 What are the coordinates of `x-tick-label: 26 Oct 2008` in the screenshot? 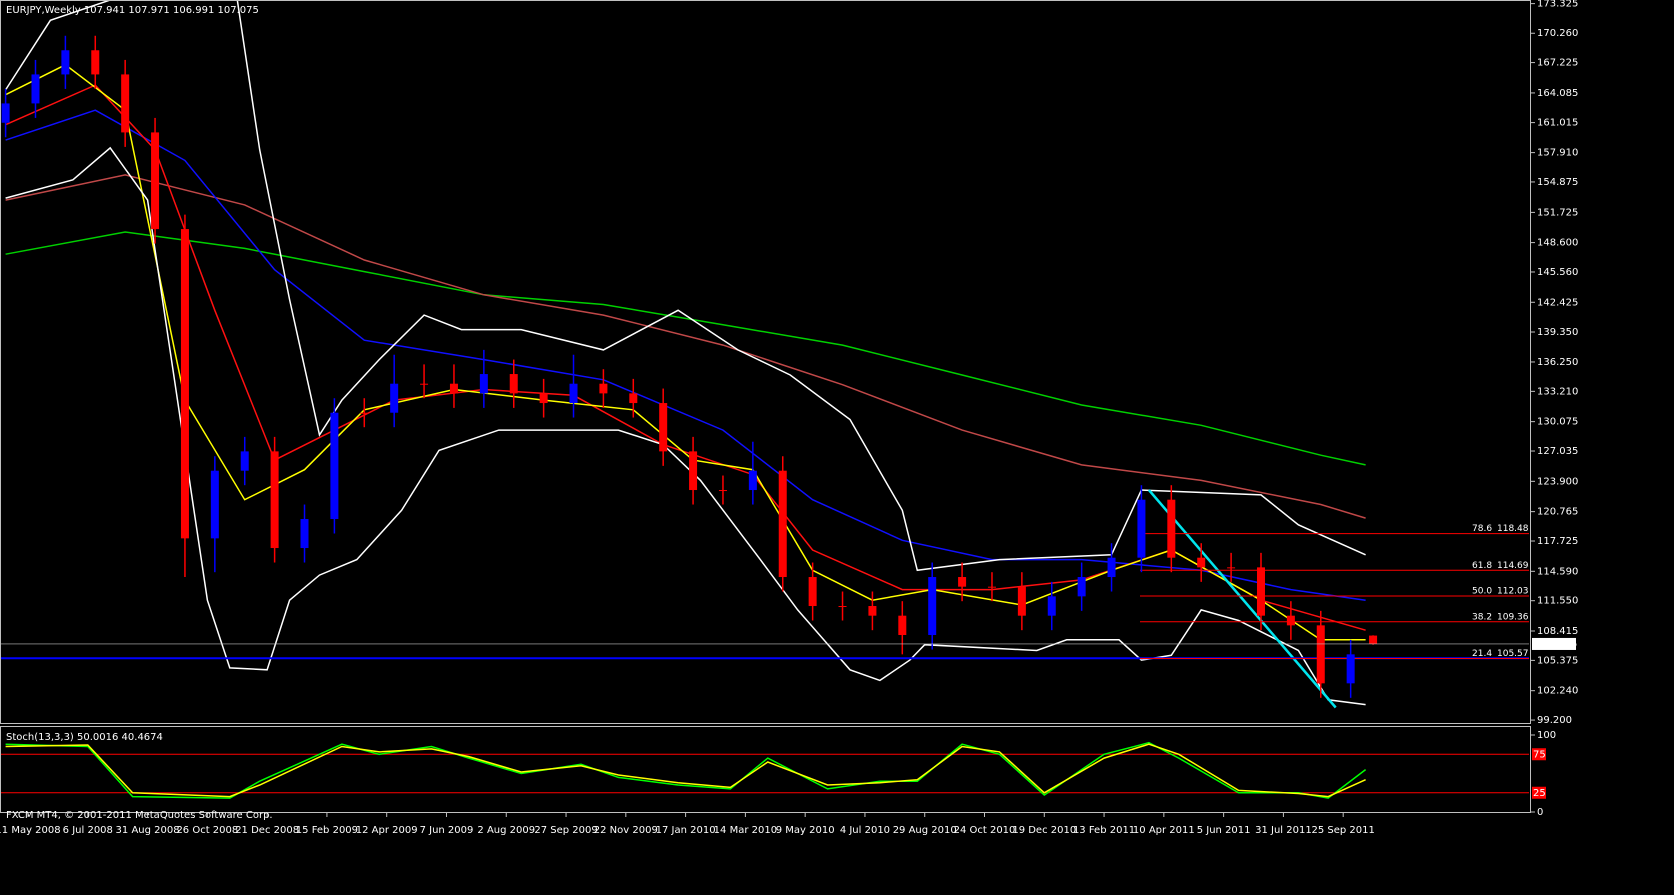 It's located at (207, 830).